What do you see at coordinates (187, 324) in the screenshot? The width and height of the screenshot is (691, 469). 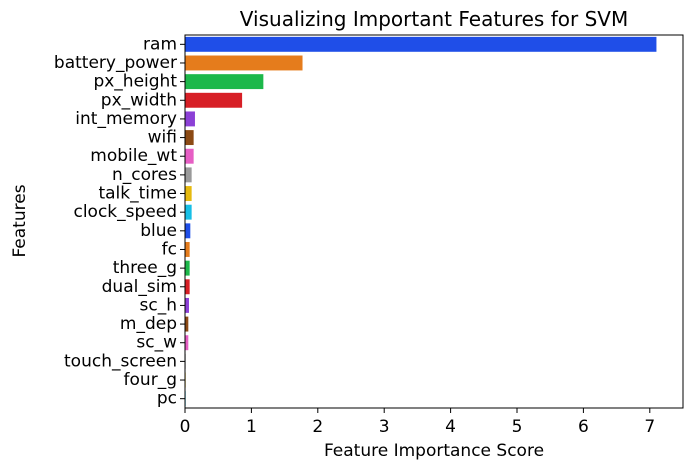 I see `bar-m-dep` at bounding box center [187, 324].